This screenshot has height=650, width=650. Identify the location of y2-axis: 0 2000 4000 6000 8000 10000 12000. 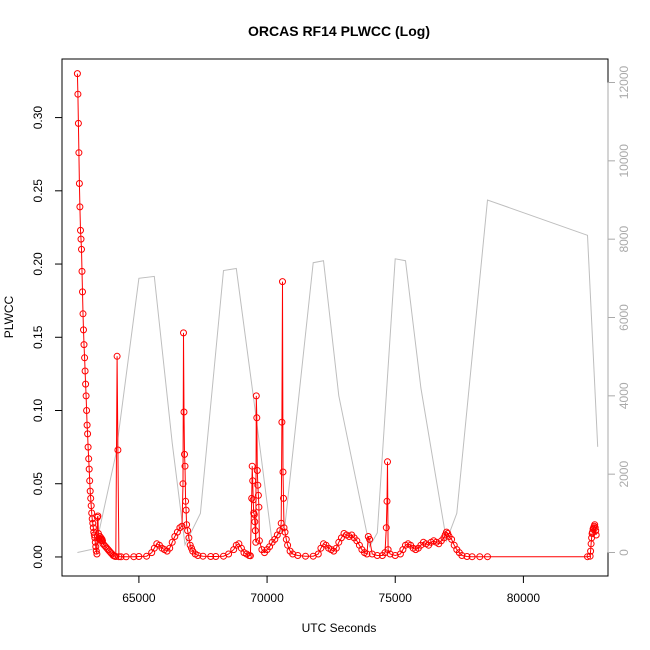
(619, 310).